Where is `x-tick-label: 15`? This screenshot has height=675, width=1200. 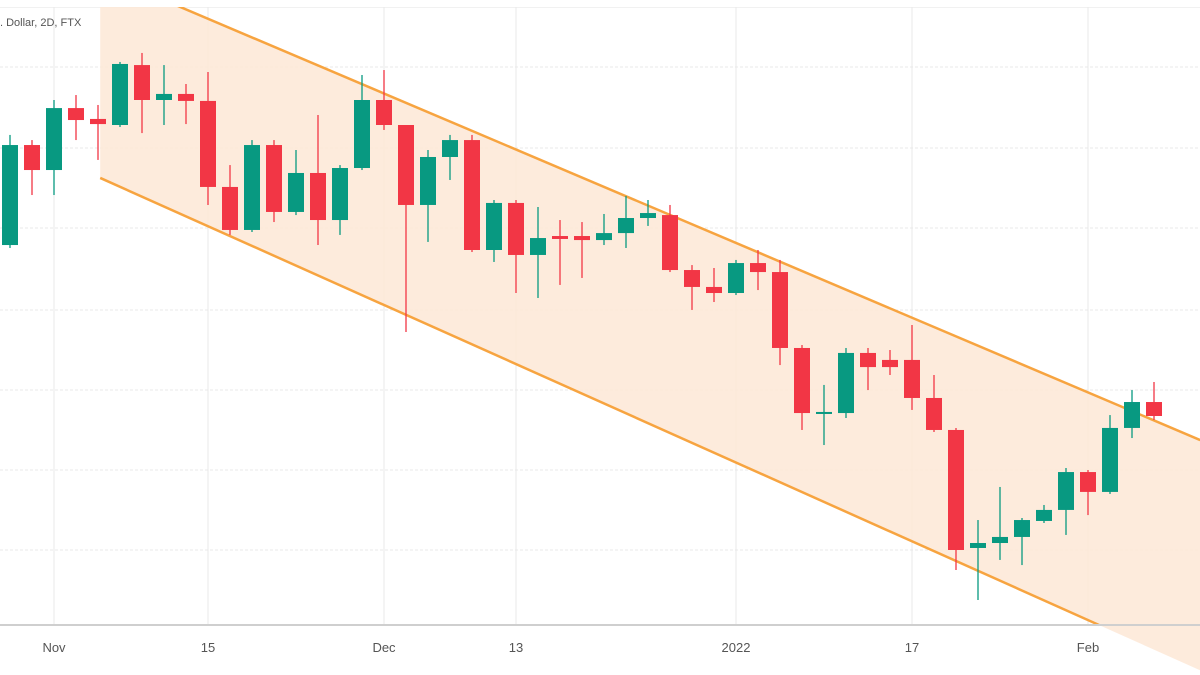
x-tick-label: 15 is located at coordinates (208, 647).